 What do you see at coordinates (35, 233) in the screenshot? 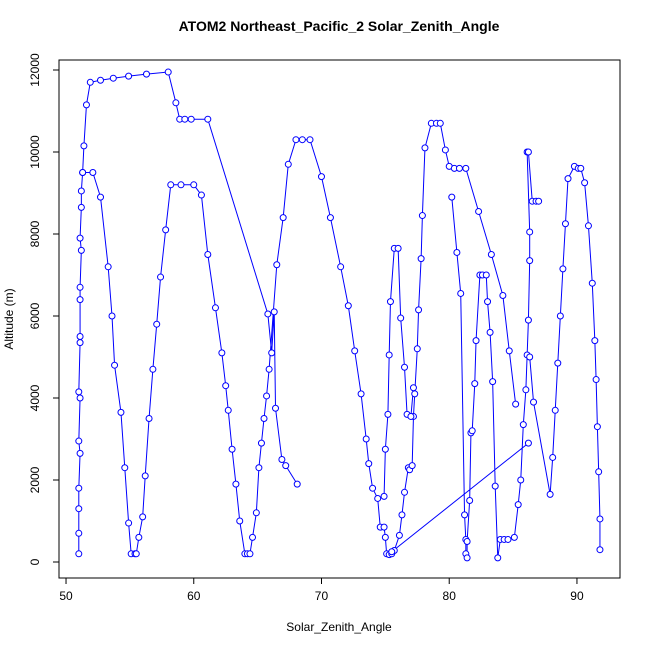
I see `y-tick-label: 8000` at bounding box center [35, 233].